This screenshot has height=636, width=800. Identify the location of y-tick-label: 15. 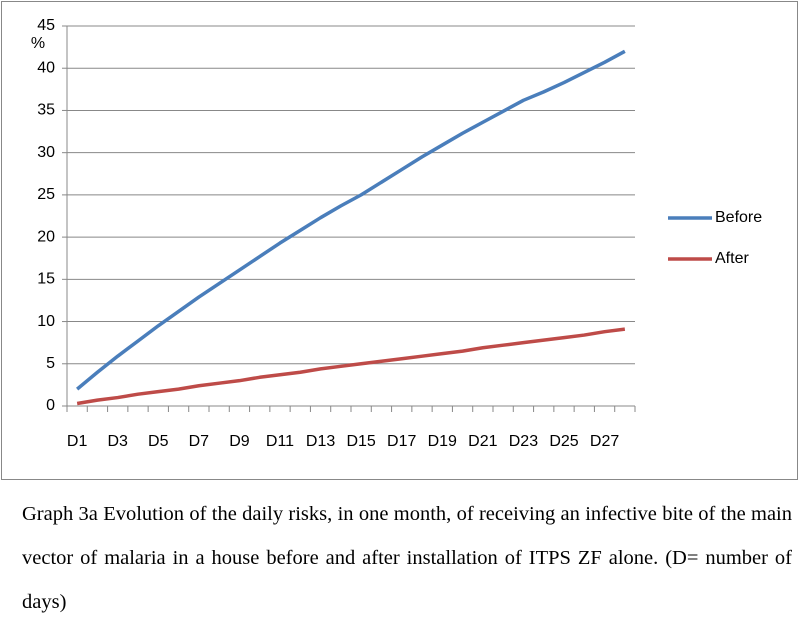
(46, 279).